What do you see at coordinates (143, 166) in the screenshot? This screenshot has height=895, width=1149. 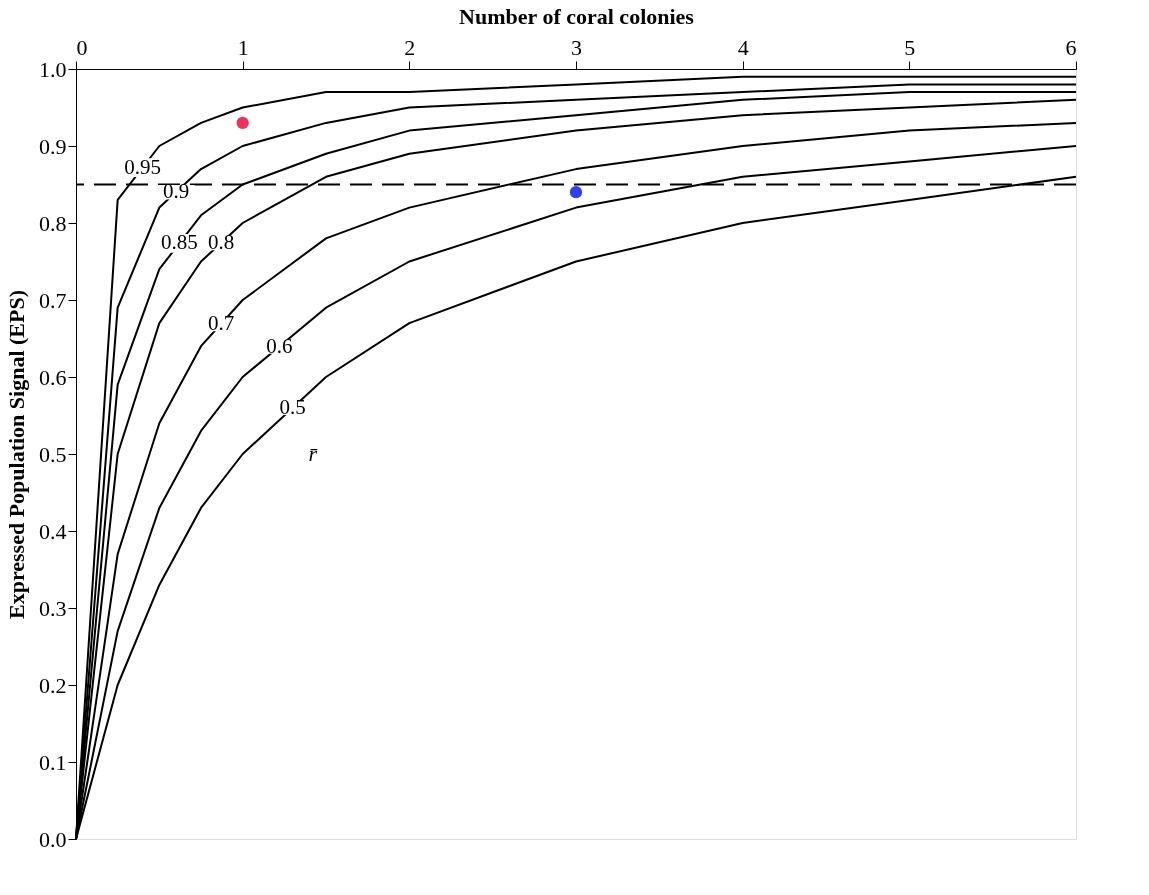 I see `series-label: 0.95` at bounding box center [143, 166].